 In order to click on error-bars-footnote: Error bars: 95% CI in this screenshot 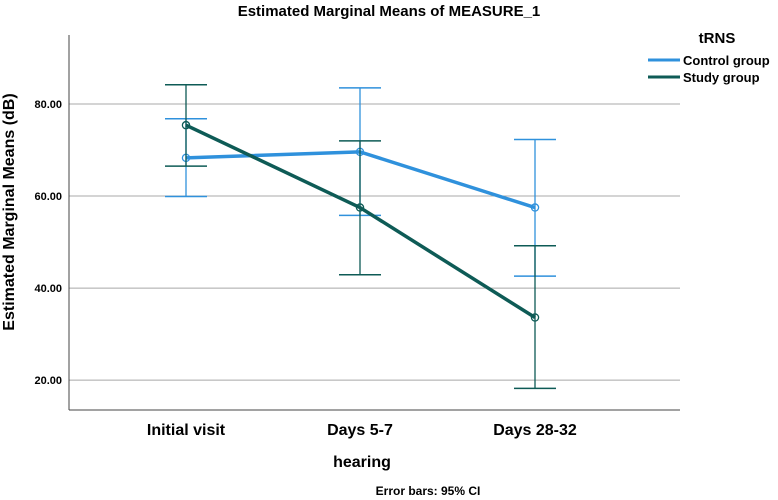, I will do `click(428, 491)`.